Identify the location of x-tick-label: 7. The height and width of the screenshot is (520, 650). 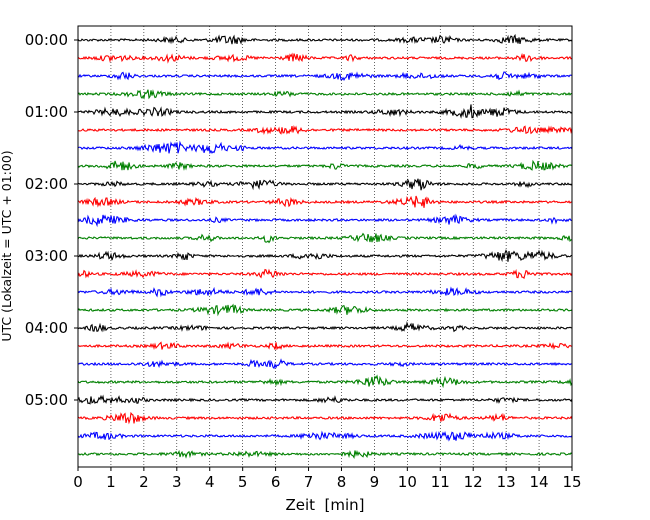
(309, 482).